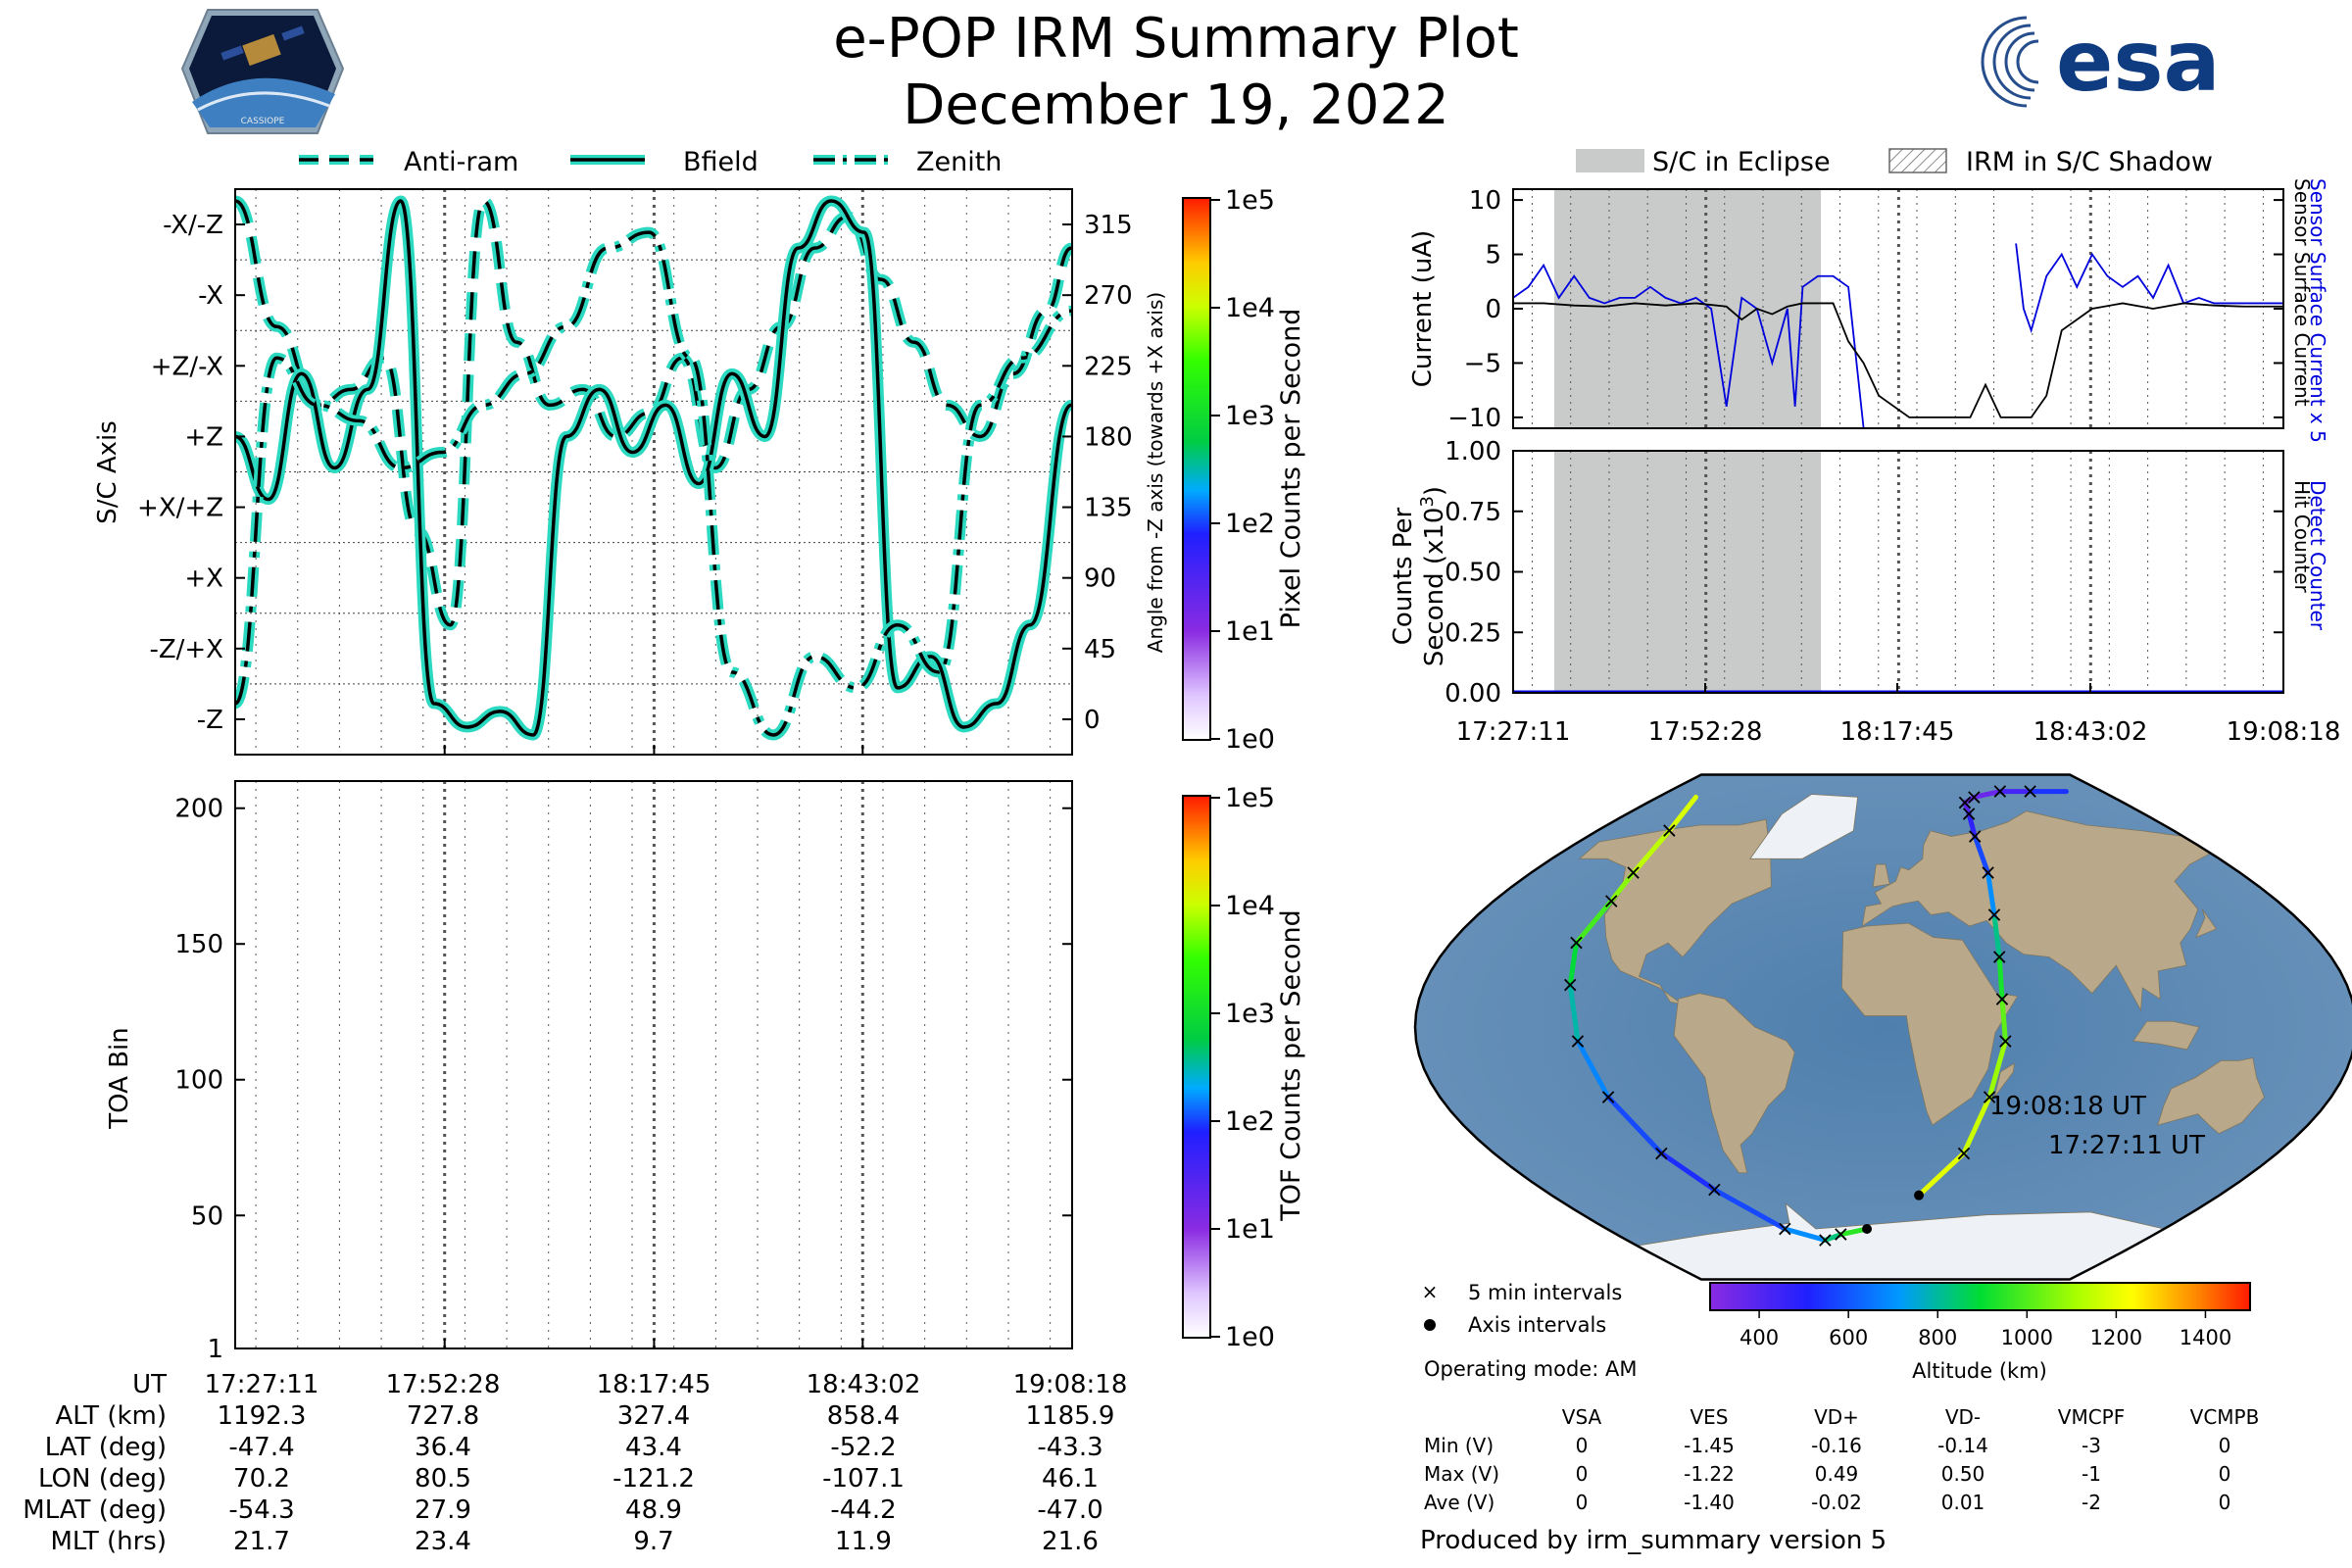 The image size is (2352, 1568). Describe the element at coordinates (863, 1510) in the screenshot. I see `ephemeris-cell: -44.2` at that location.